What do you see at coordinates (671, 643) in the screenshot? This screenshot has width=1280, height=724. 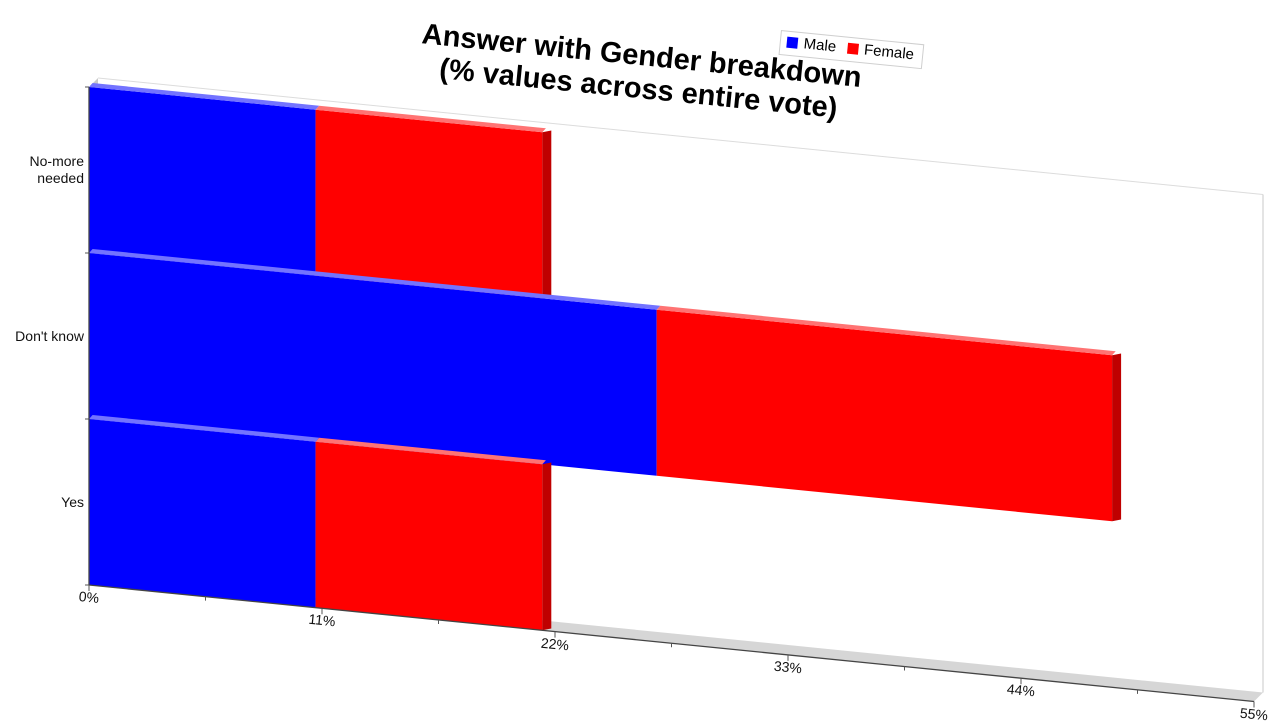 I see `value-axis-line` at bounding box center [671, 643].